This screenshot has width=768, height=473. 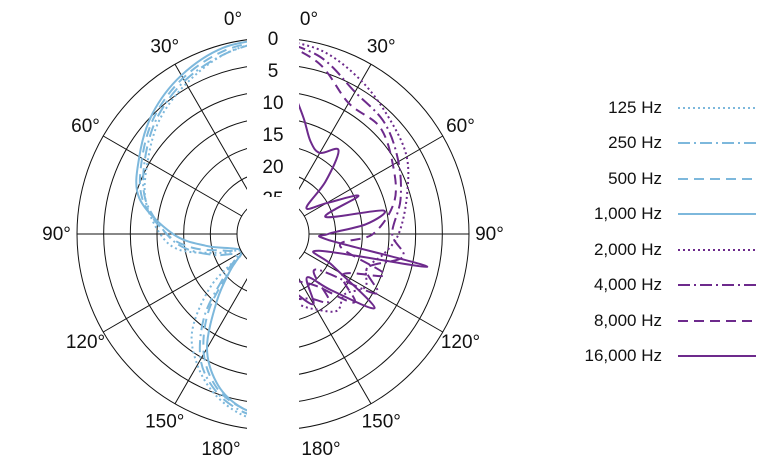 I want to click on hub-gap, so click(x=273, y=234).